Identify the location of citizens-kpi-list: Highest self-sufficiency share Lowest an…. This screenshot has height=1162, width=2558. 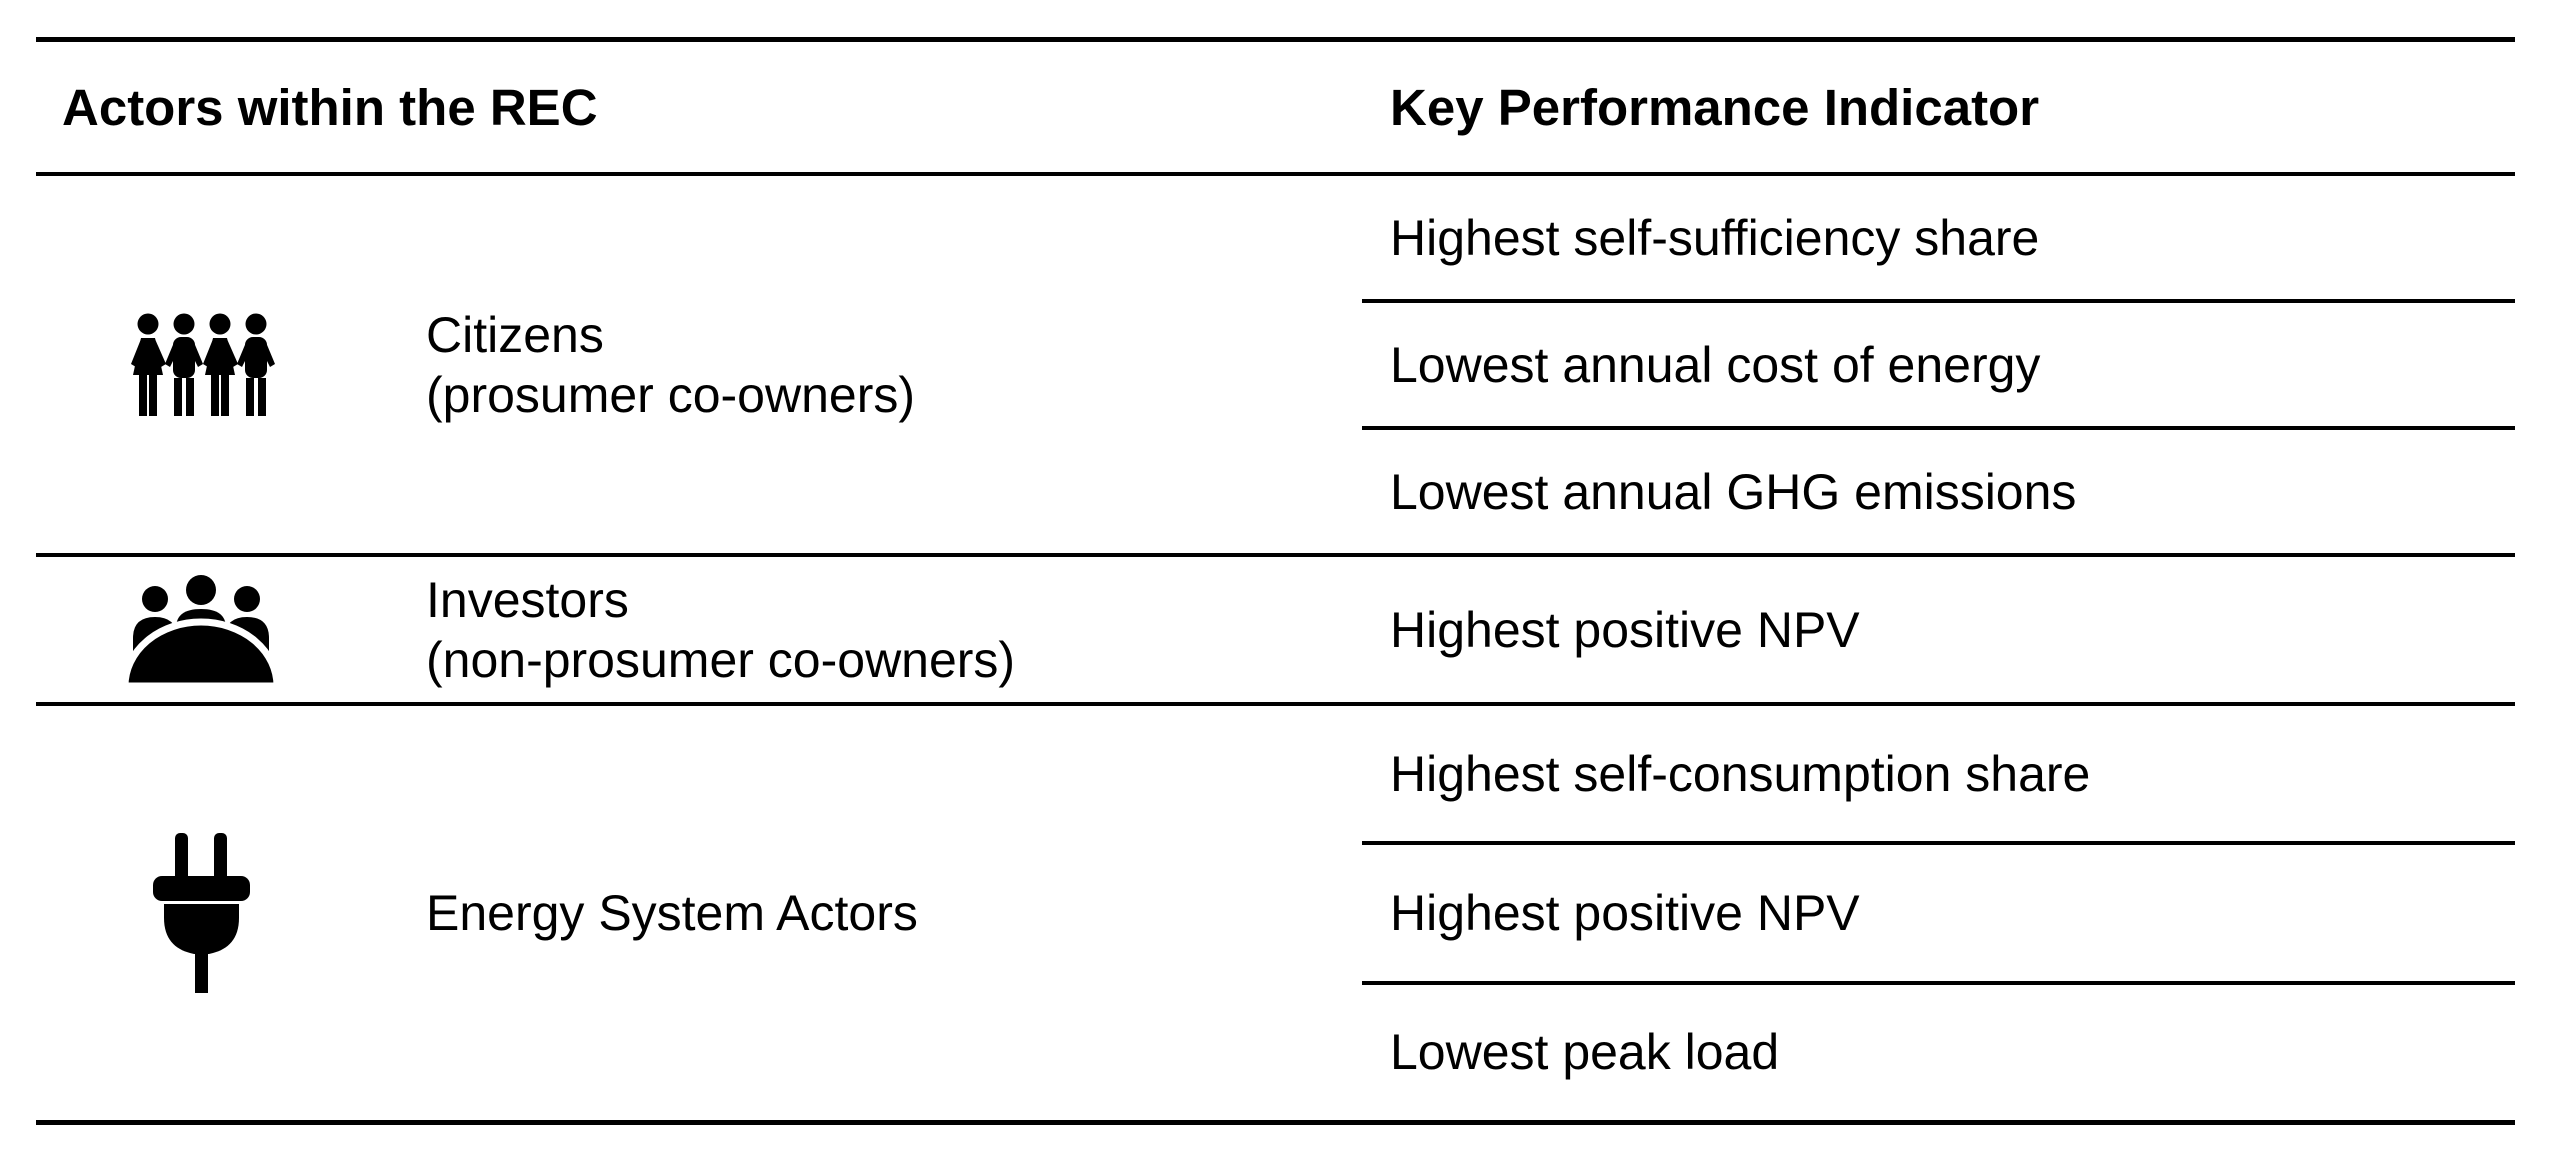
(1938, 364).